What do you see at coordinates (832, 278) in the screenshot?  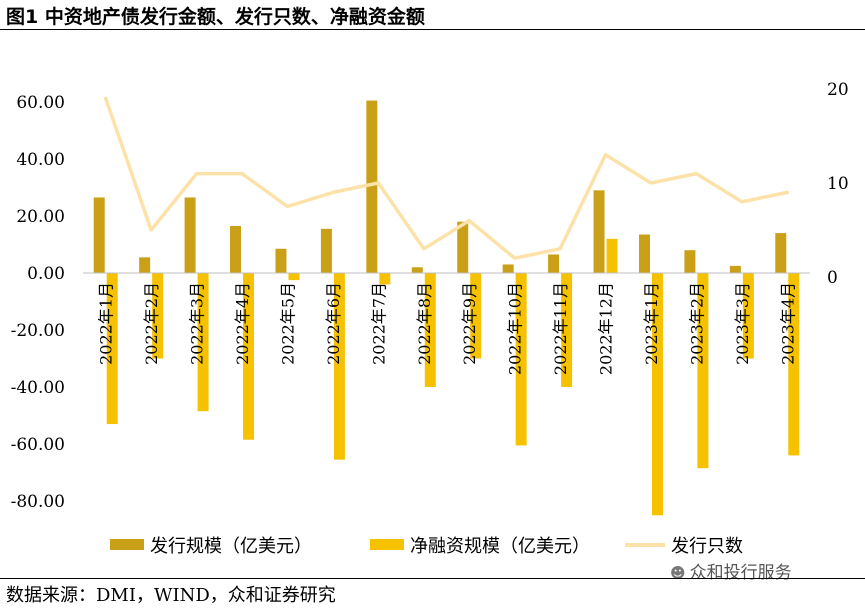 I see `right-tick-label: 0` at bounding box center [832, 278].